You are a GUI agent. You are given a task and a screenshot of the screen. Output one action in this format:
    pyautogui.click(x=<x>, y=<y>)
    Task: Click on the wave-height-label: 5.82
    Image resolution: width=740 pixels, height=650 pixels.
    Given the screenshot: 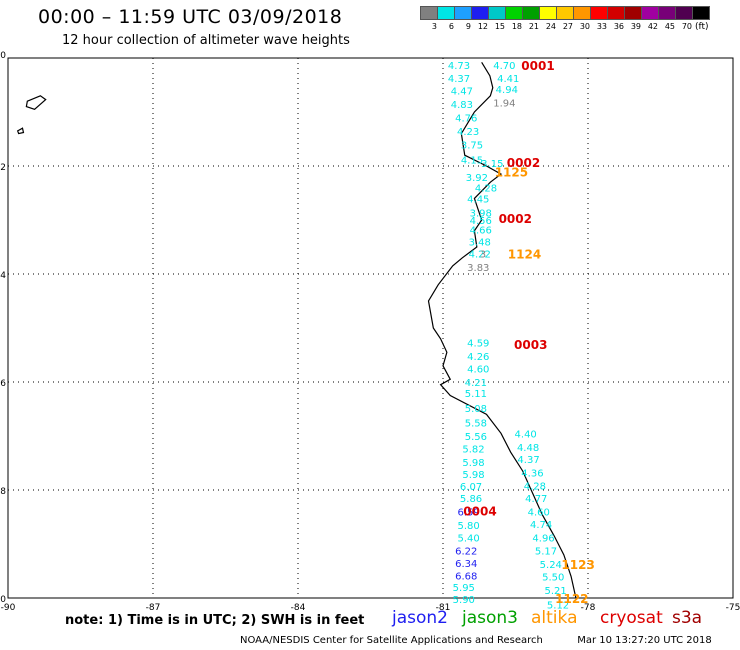 What is the action you would take?
    pyautogui.click(x=473, y=449)
    